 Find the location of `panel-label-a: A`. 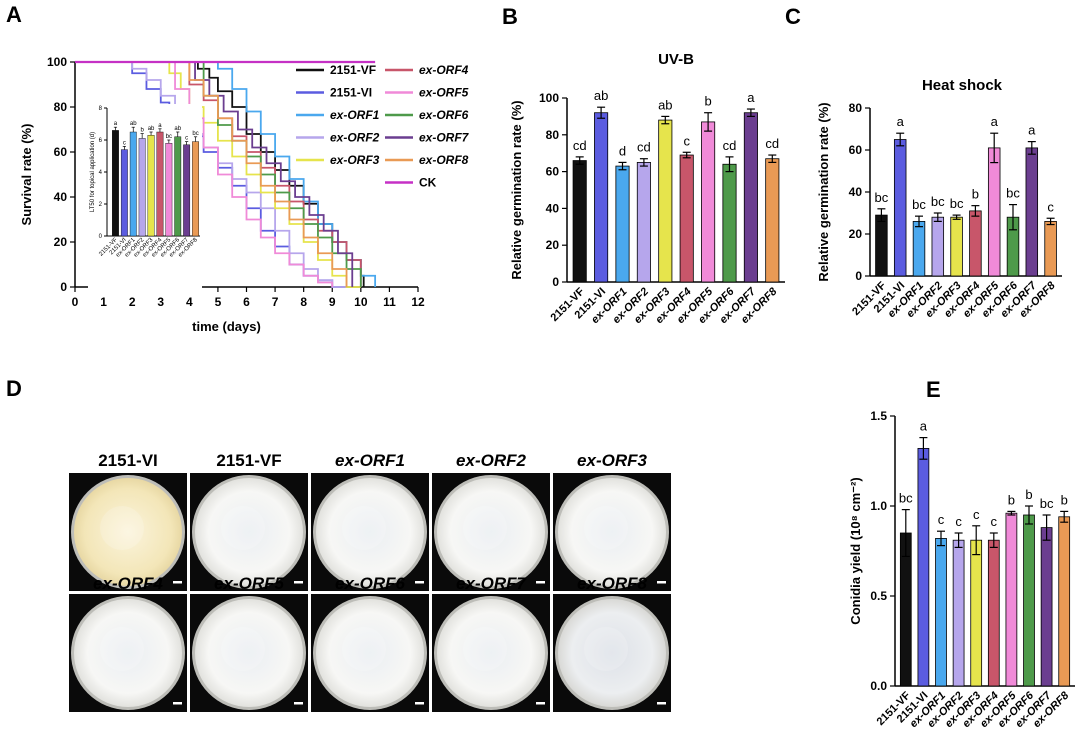

panel-label-a: A is located at coordinates (14, 14).